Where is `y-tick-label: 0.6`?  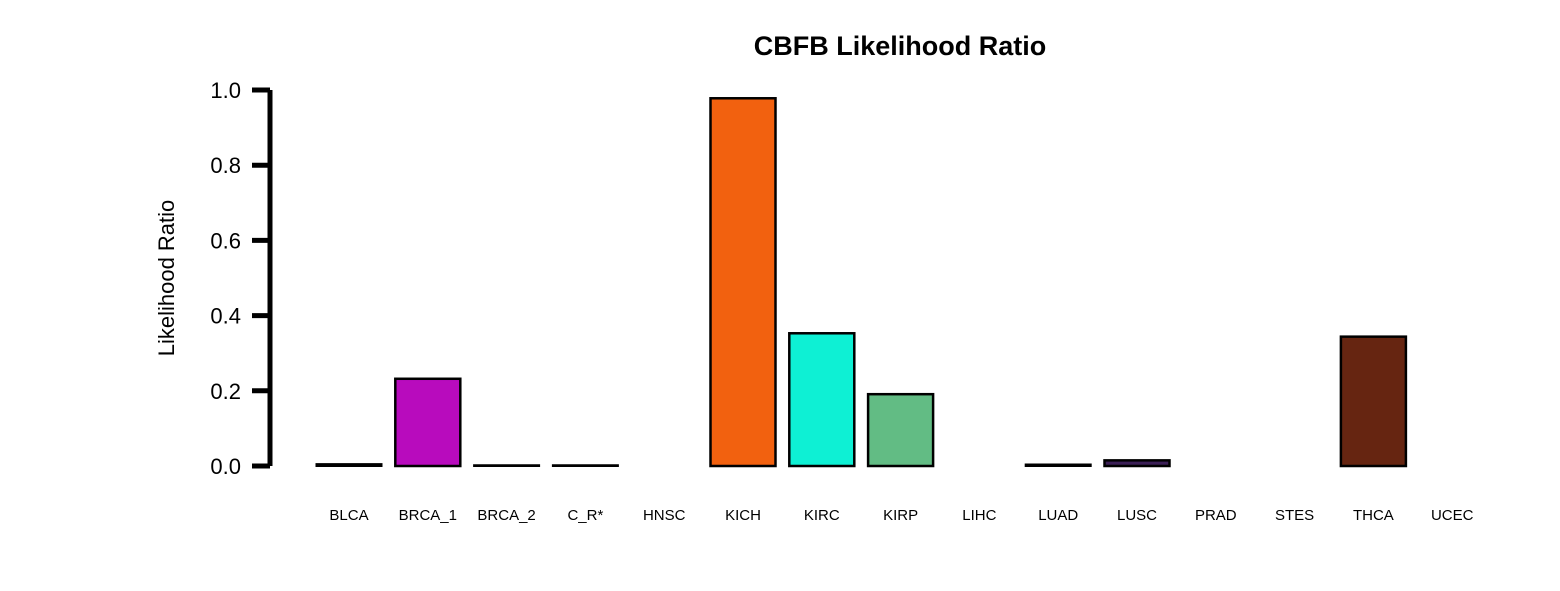 y-tick-label: 0.6 is located at coordinates (225, 240).